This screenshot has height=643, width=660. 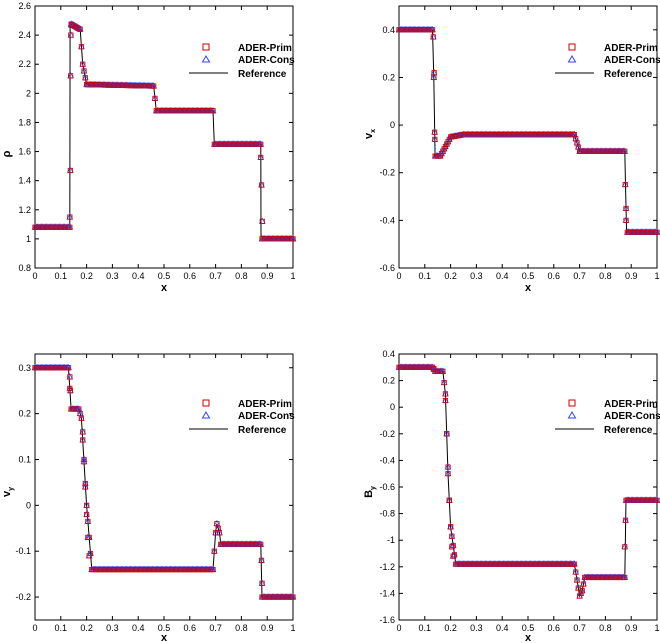 What do you see at coordinates (392, 407) in the screenshot?
I see `y-tick-label: 0` at bounding box center [392, 407].